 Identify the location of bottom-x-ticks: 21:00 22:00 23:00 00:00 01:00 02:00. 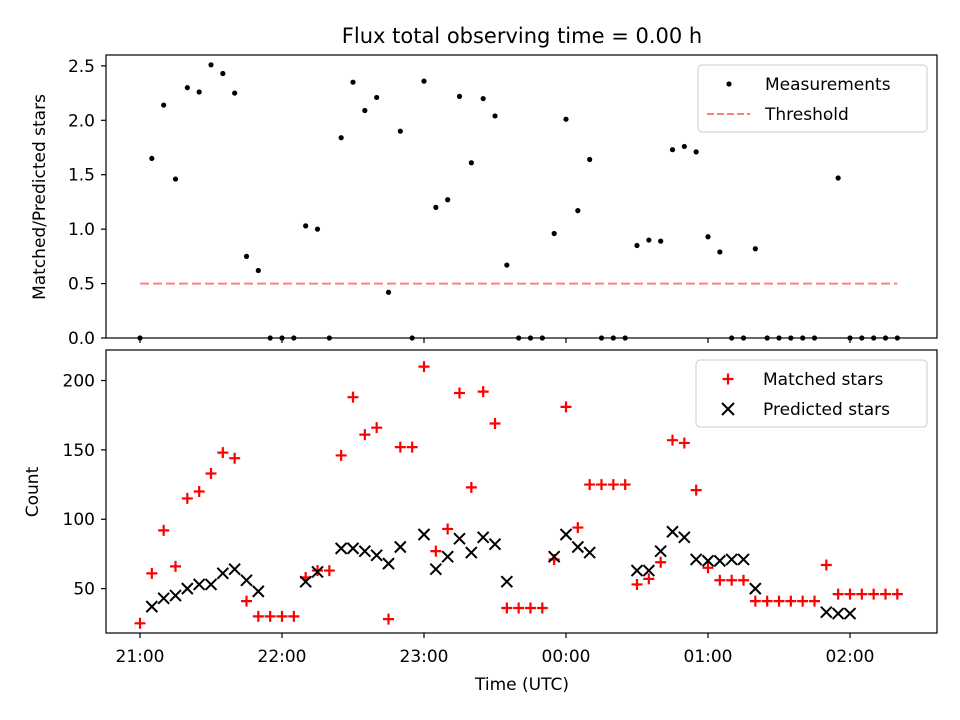
(495, 650).